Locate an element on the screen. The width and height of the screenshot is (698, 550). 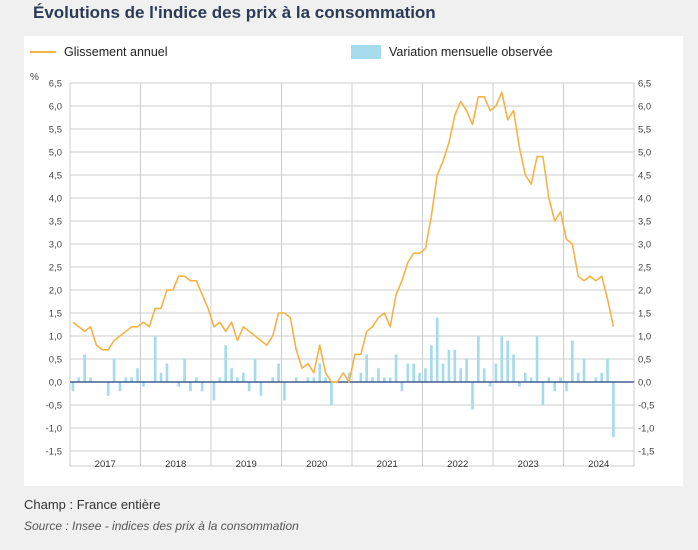
x-tick-label-year: 2017 is located at coordinates (105, 464).